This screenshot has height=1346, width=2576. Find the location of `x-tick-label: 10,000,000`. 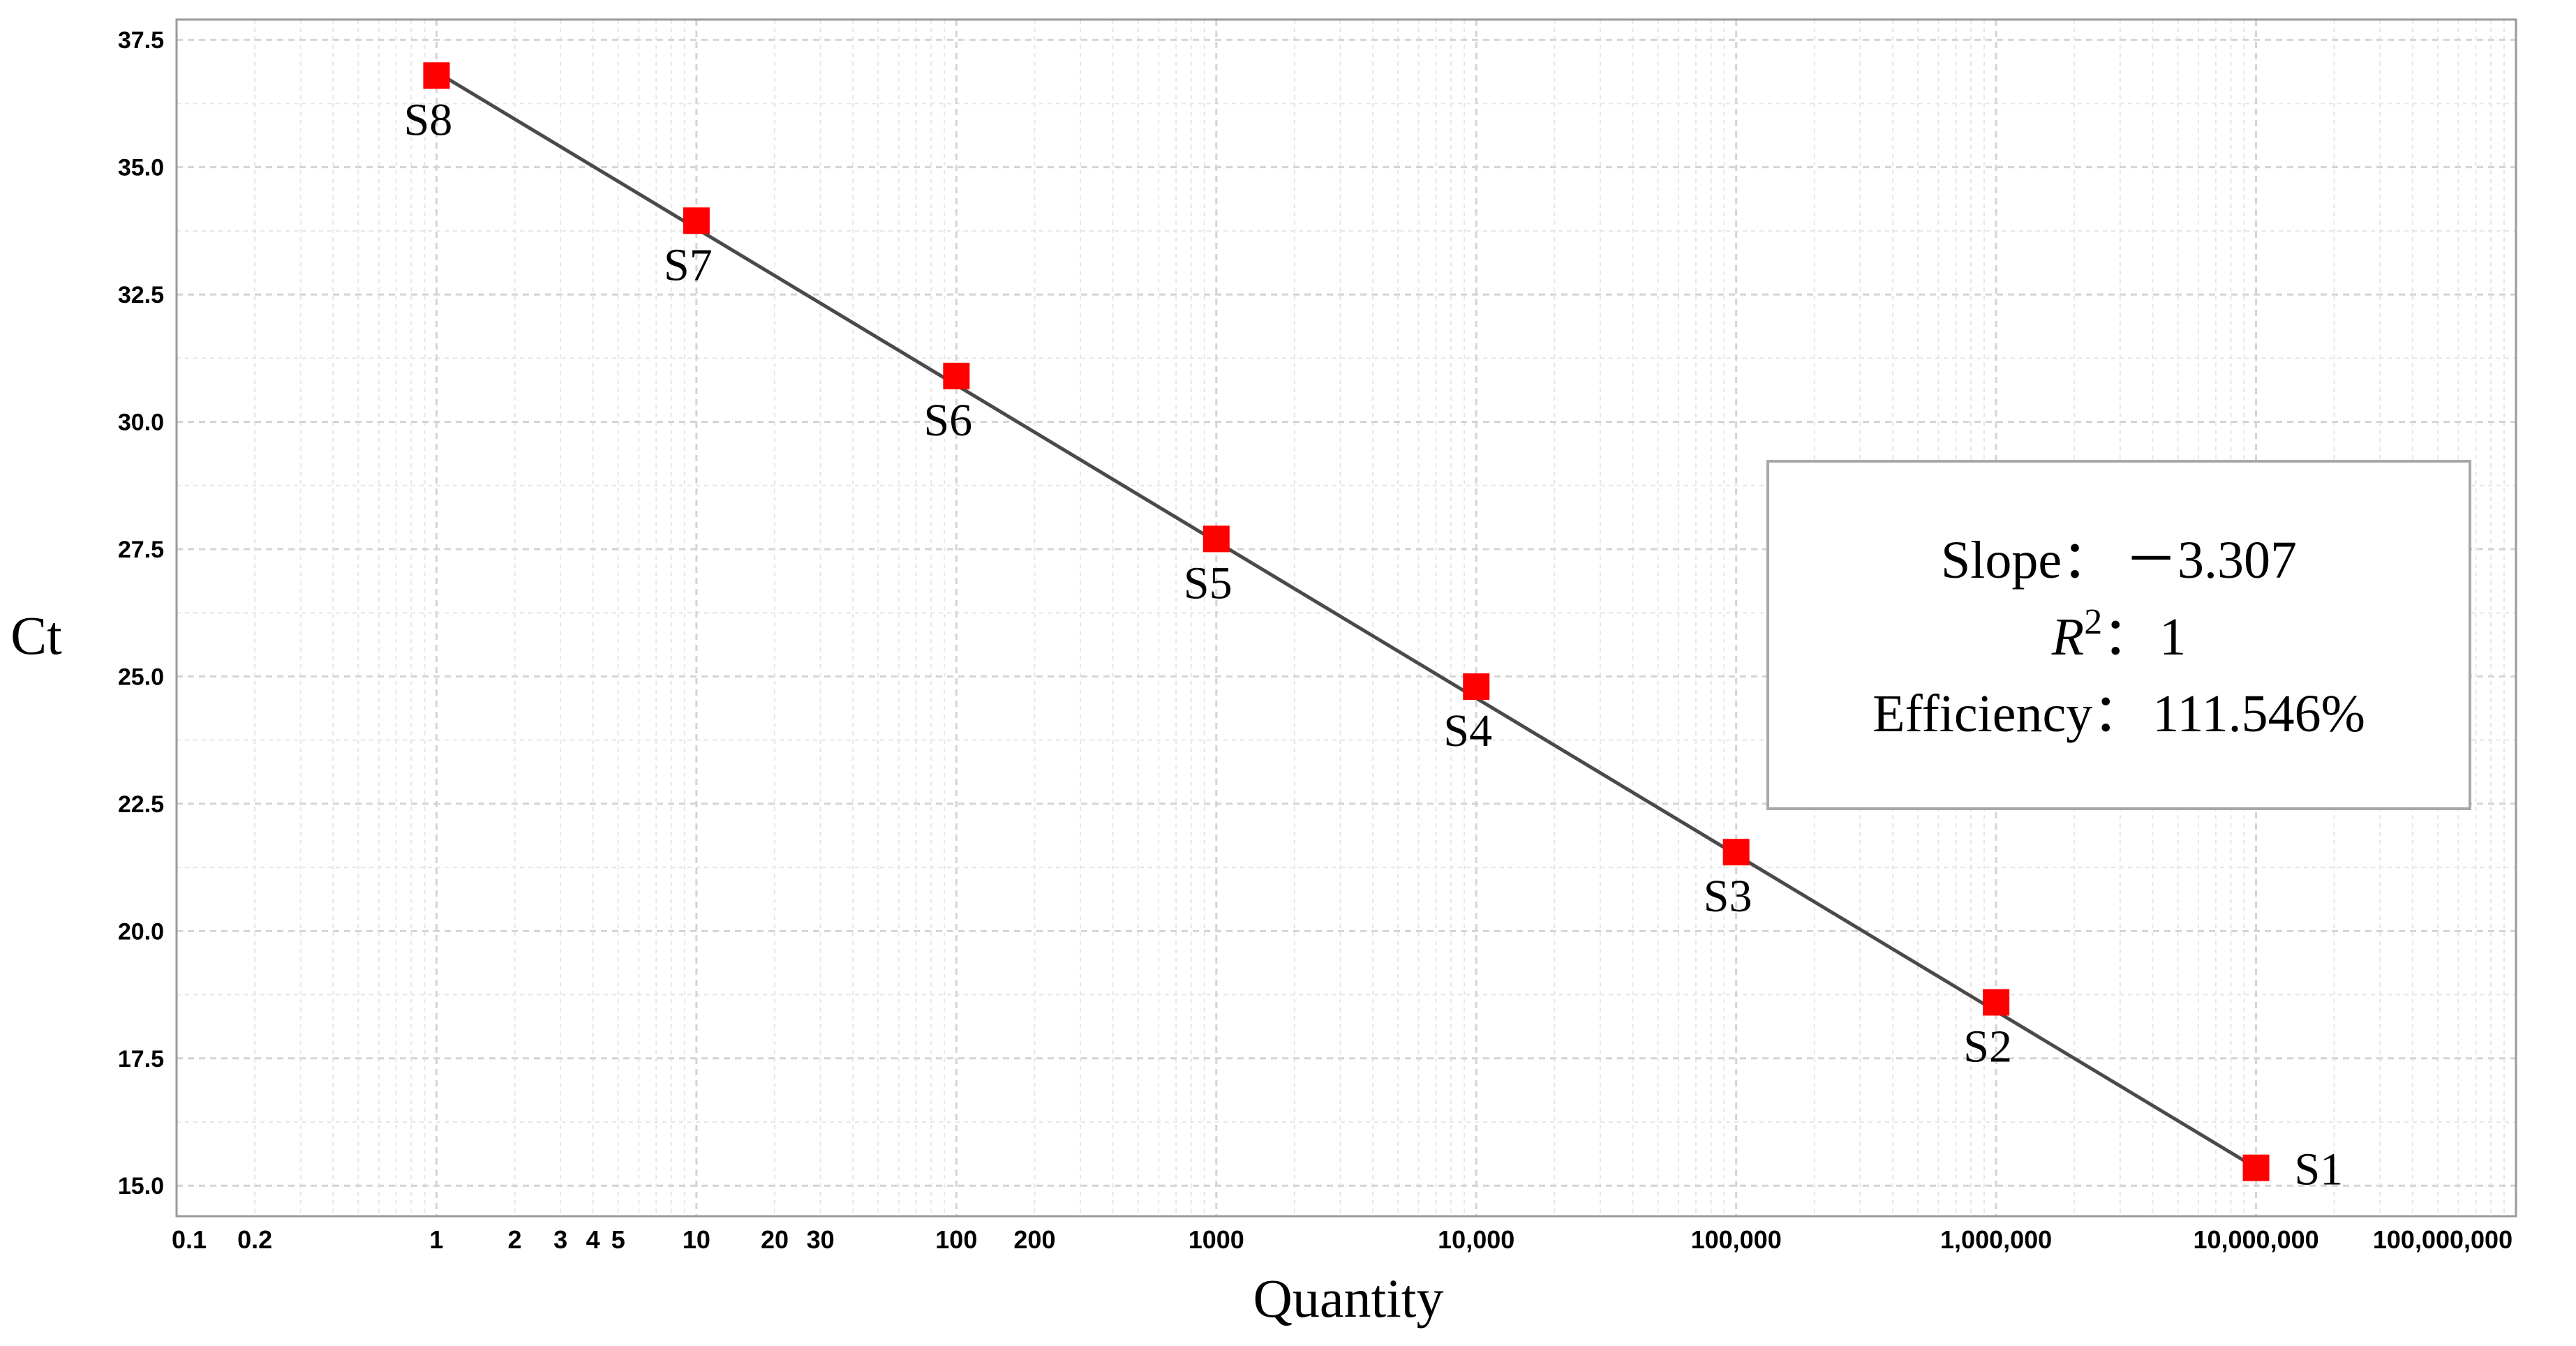

x-tick-label: 10,000,000 is located at coordinates (2256, 1240).